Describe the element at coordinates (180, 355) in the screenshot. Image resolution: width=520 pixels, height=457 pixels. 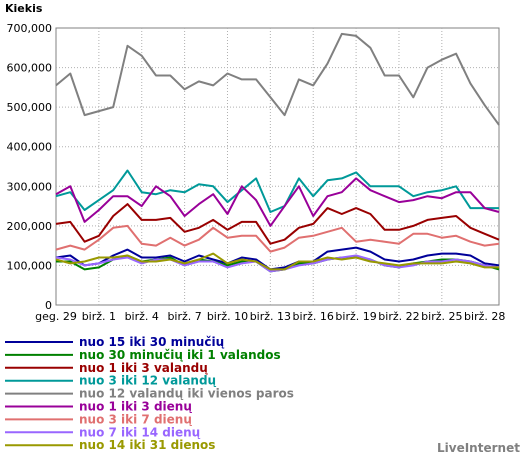
I see `legend-label: nuo 30 minučių iki 1 valandos` at that location.